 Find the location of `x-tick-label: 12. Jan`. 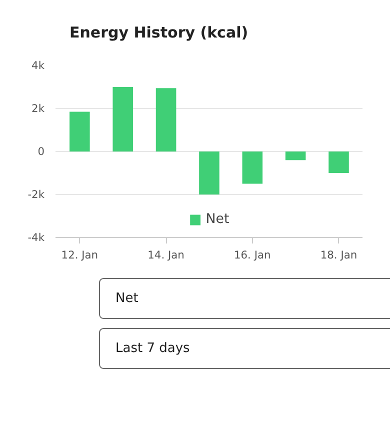

x-tick-label: 12. Jan is located at coordinates (79, 255).